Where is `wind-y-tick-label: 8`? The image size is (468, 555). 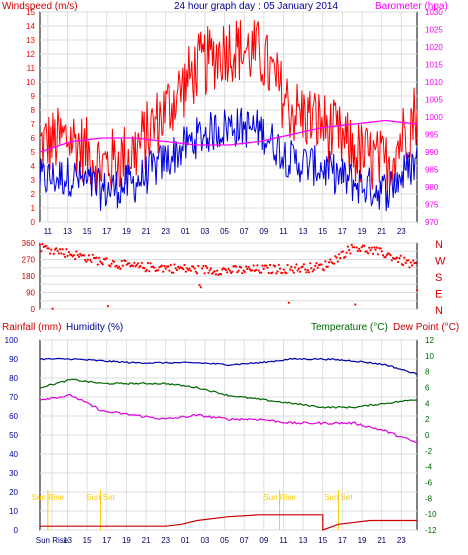 wind-y-tick-label: 8 is located at coordinates (33, 110).